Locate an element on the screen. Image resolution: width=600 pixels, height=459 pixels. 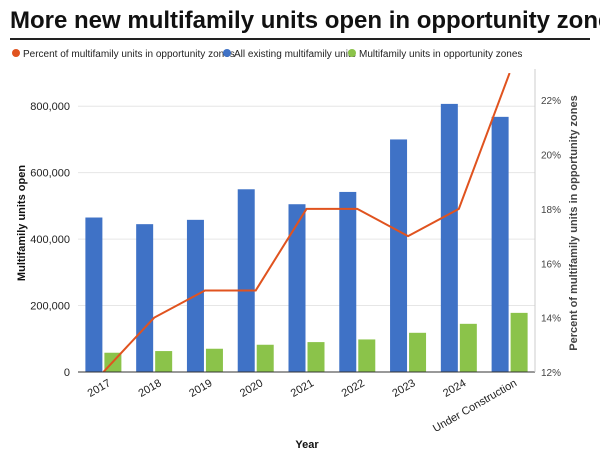
x-axis-label: Year is located at coordinates (307, 445).